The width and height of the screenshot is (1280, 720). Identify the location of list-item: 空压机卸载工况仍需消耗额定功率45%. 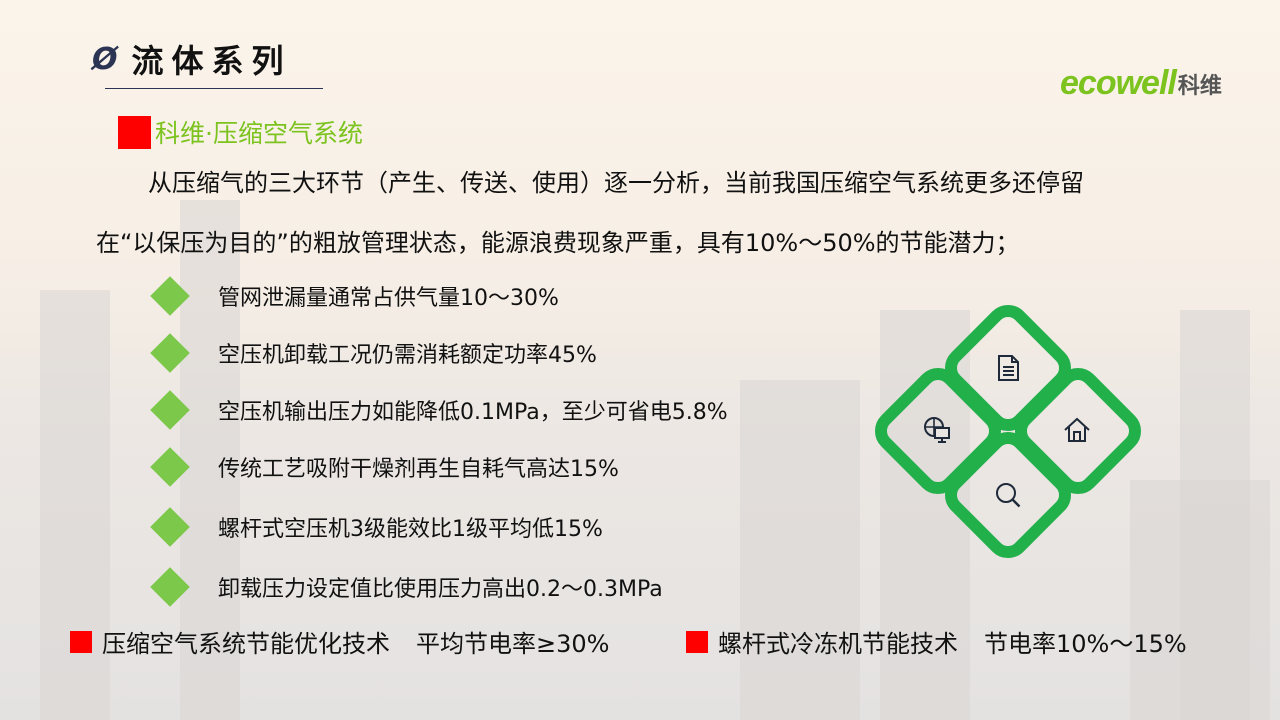
(372, 353).